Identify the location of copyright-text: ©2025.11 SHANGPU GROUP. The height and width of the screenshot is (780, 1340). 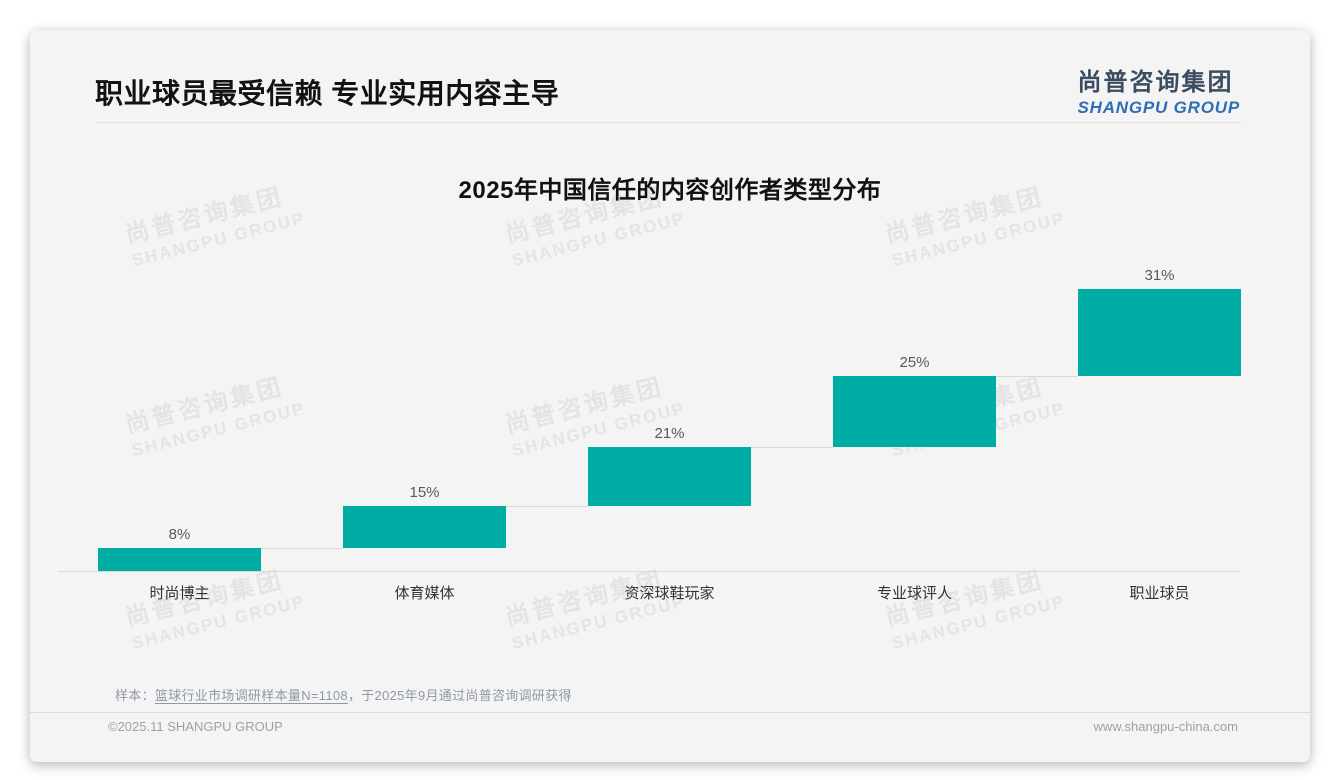
(195, 726).